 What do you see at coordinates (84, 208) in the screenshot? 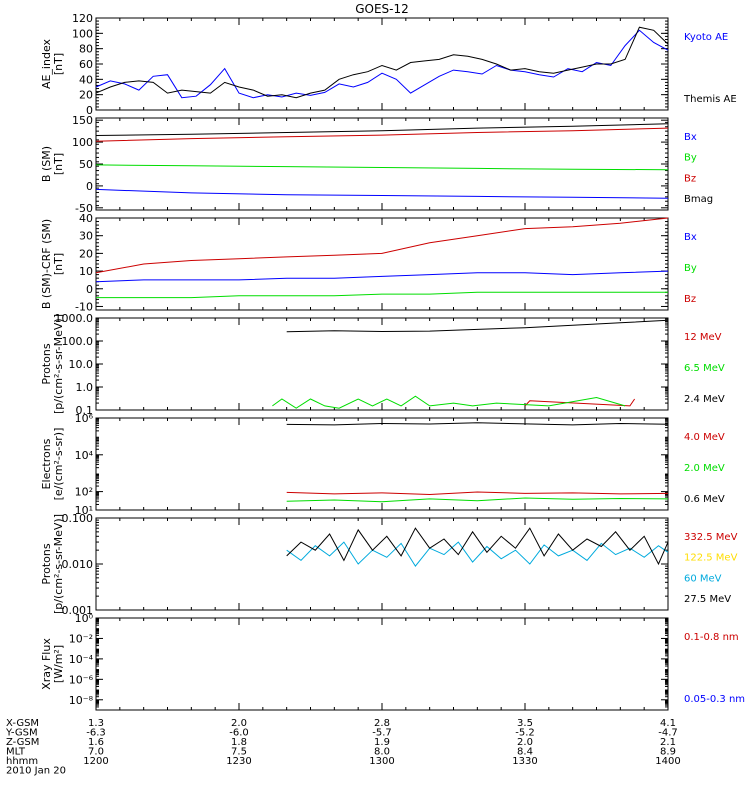
I see `y-tick-label: -50` at bounding box center [84, 208].